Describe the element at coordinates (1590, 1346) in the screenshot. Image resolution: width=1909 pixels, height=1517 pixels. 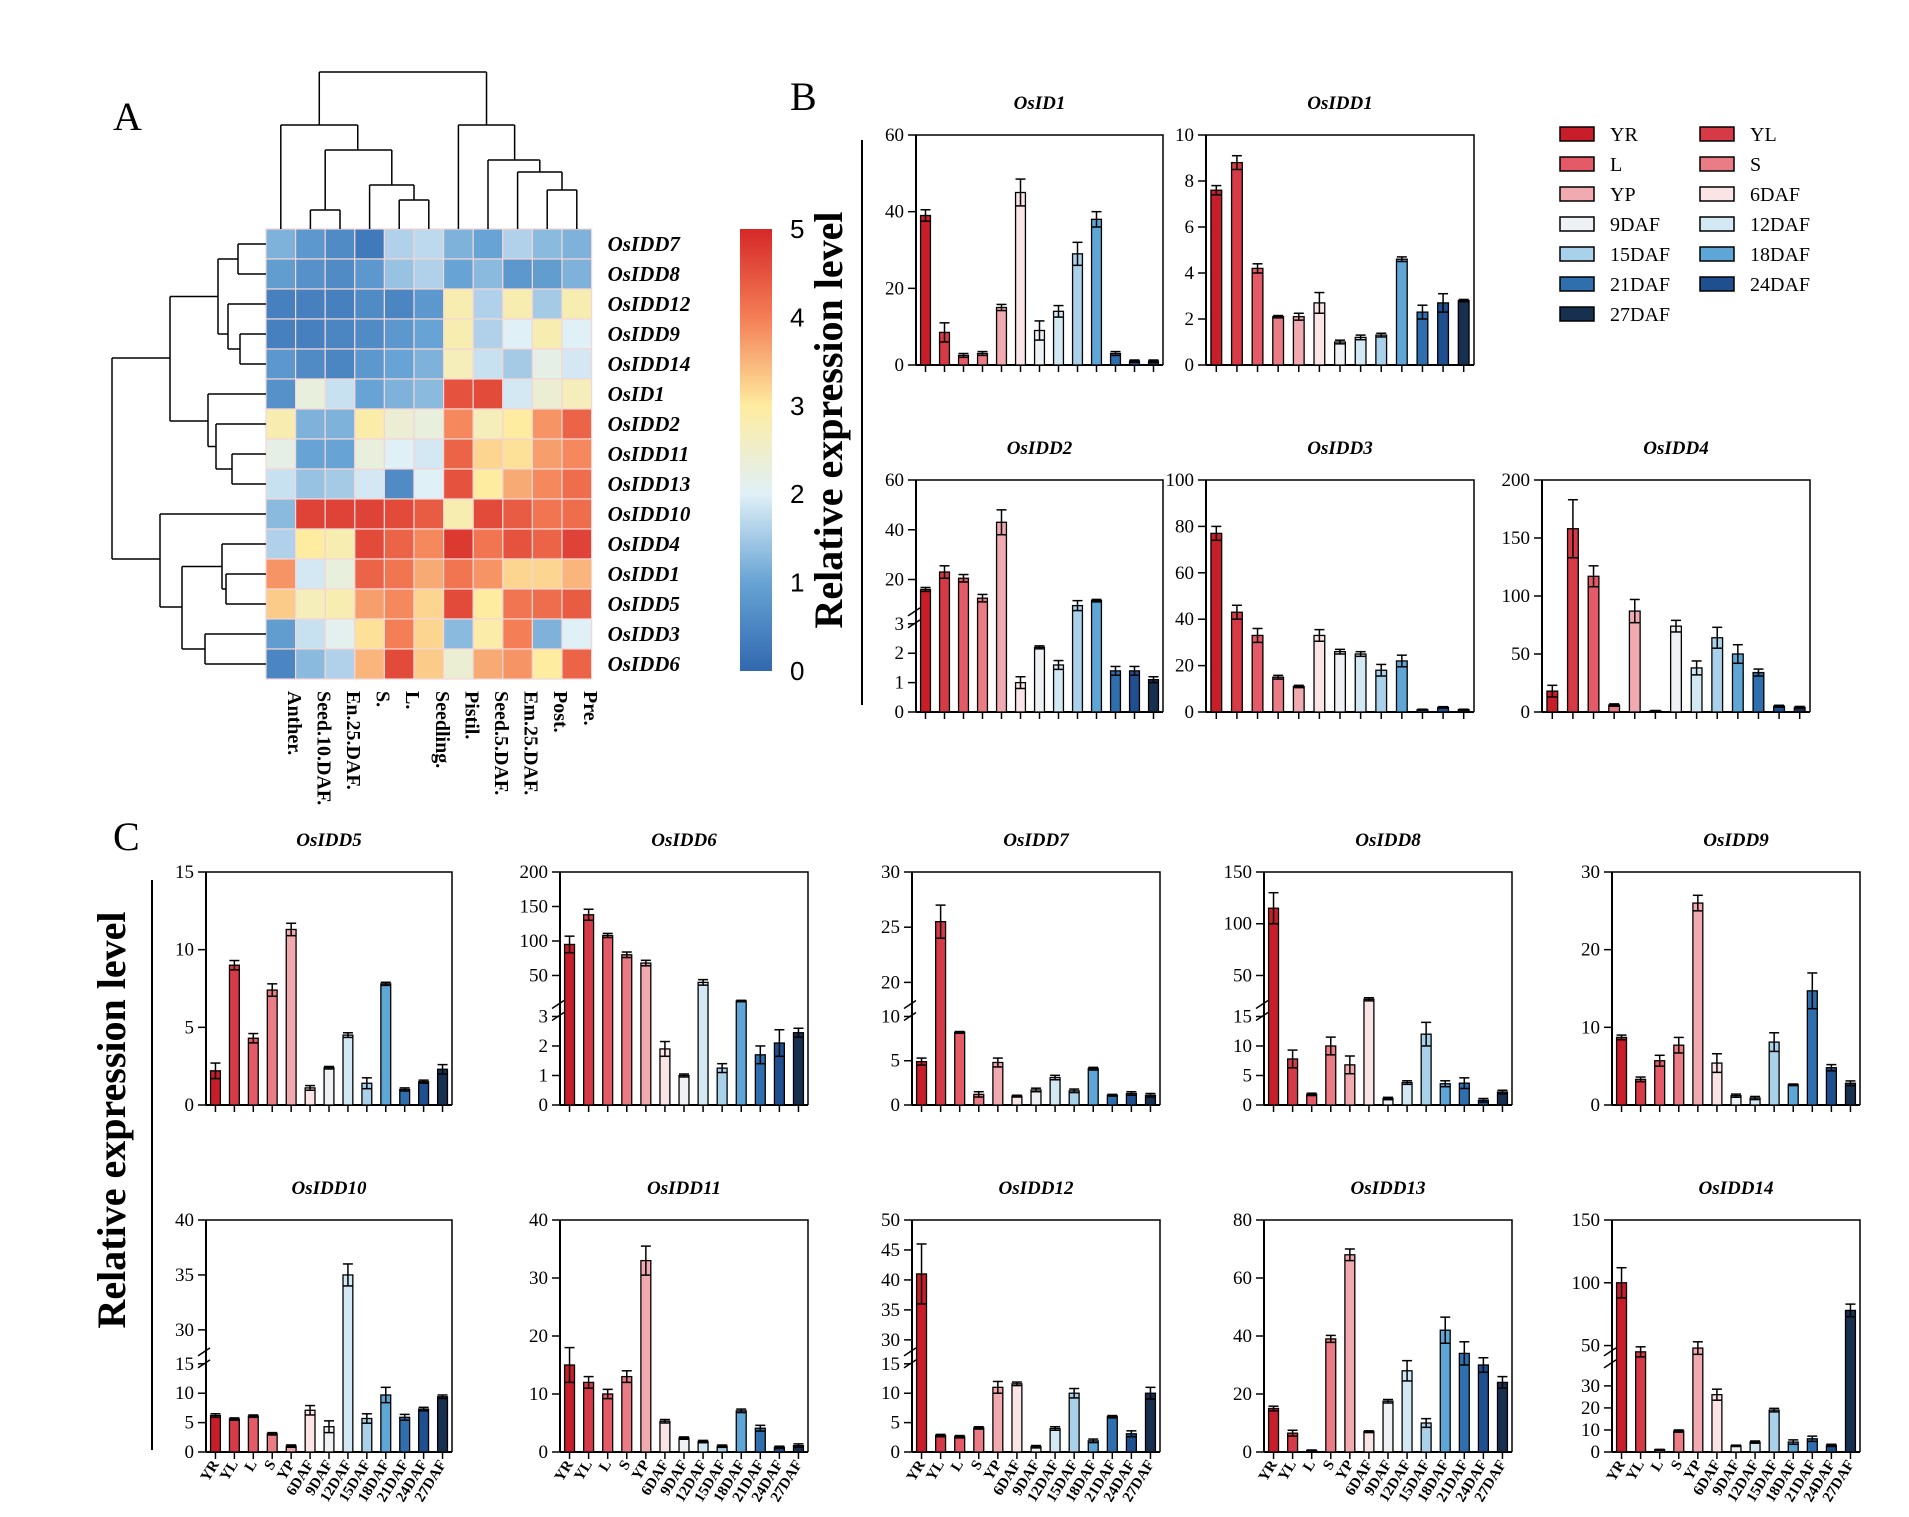
I see `y-tick-label: 50` at that location.